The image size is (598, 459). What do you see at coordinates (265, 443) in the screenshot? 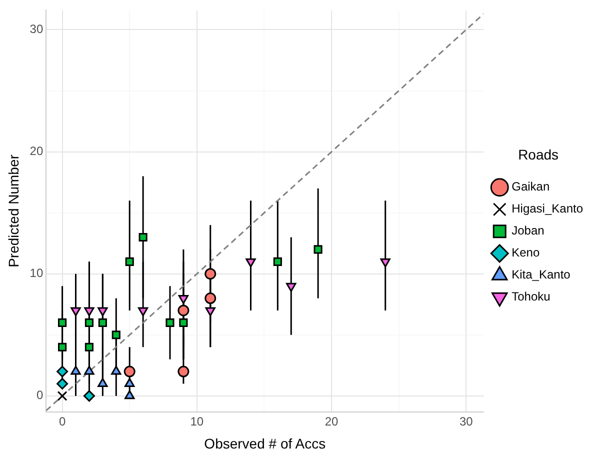
I see `x-axis-title: Observed # of Accs` at bounding box center [265, 443].